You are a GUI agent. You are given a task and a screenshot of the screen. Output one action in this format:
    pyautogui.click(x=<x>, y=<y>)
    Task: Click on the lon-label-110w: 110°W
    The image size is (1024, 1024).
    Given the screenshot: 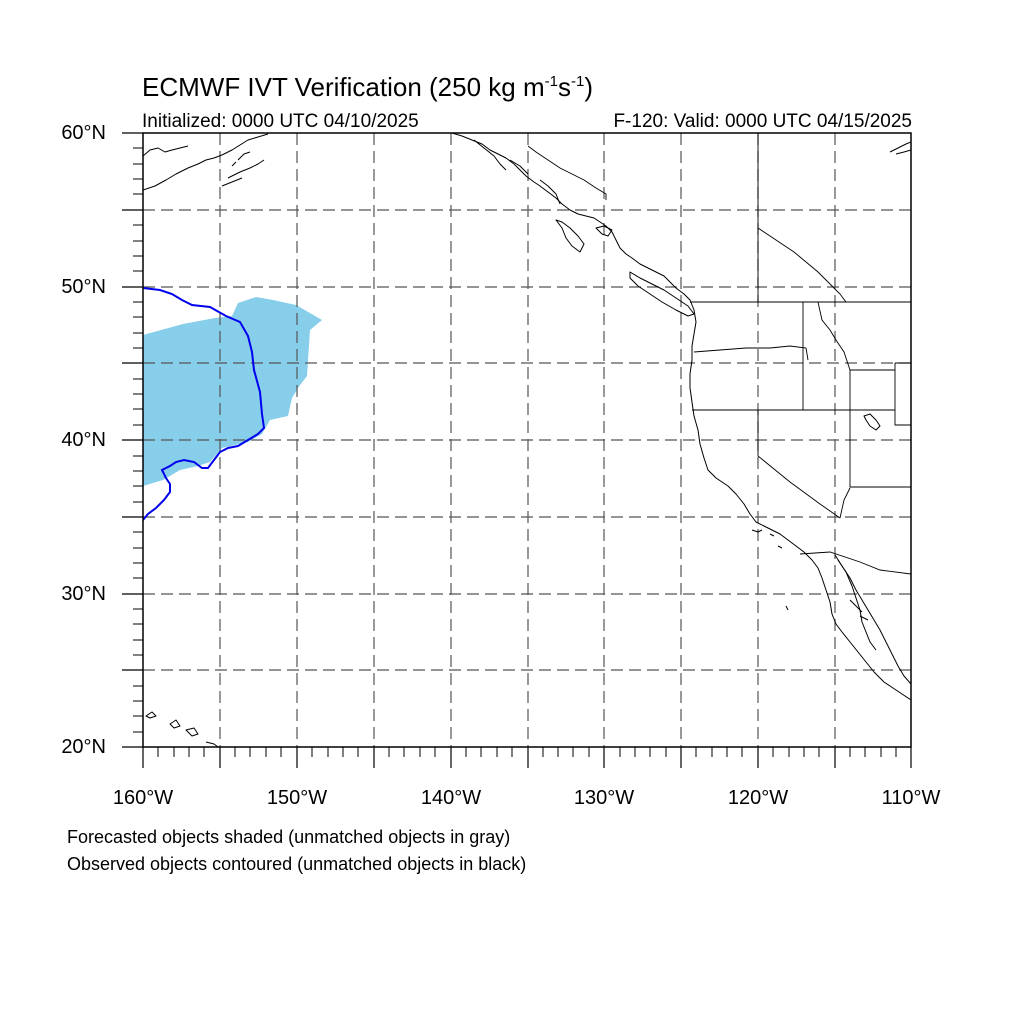 What is the action you would take?
    pyautogui.click(x=911, y=798)
    